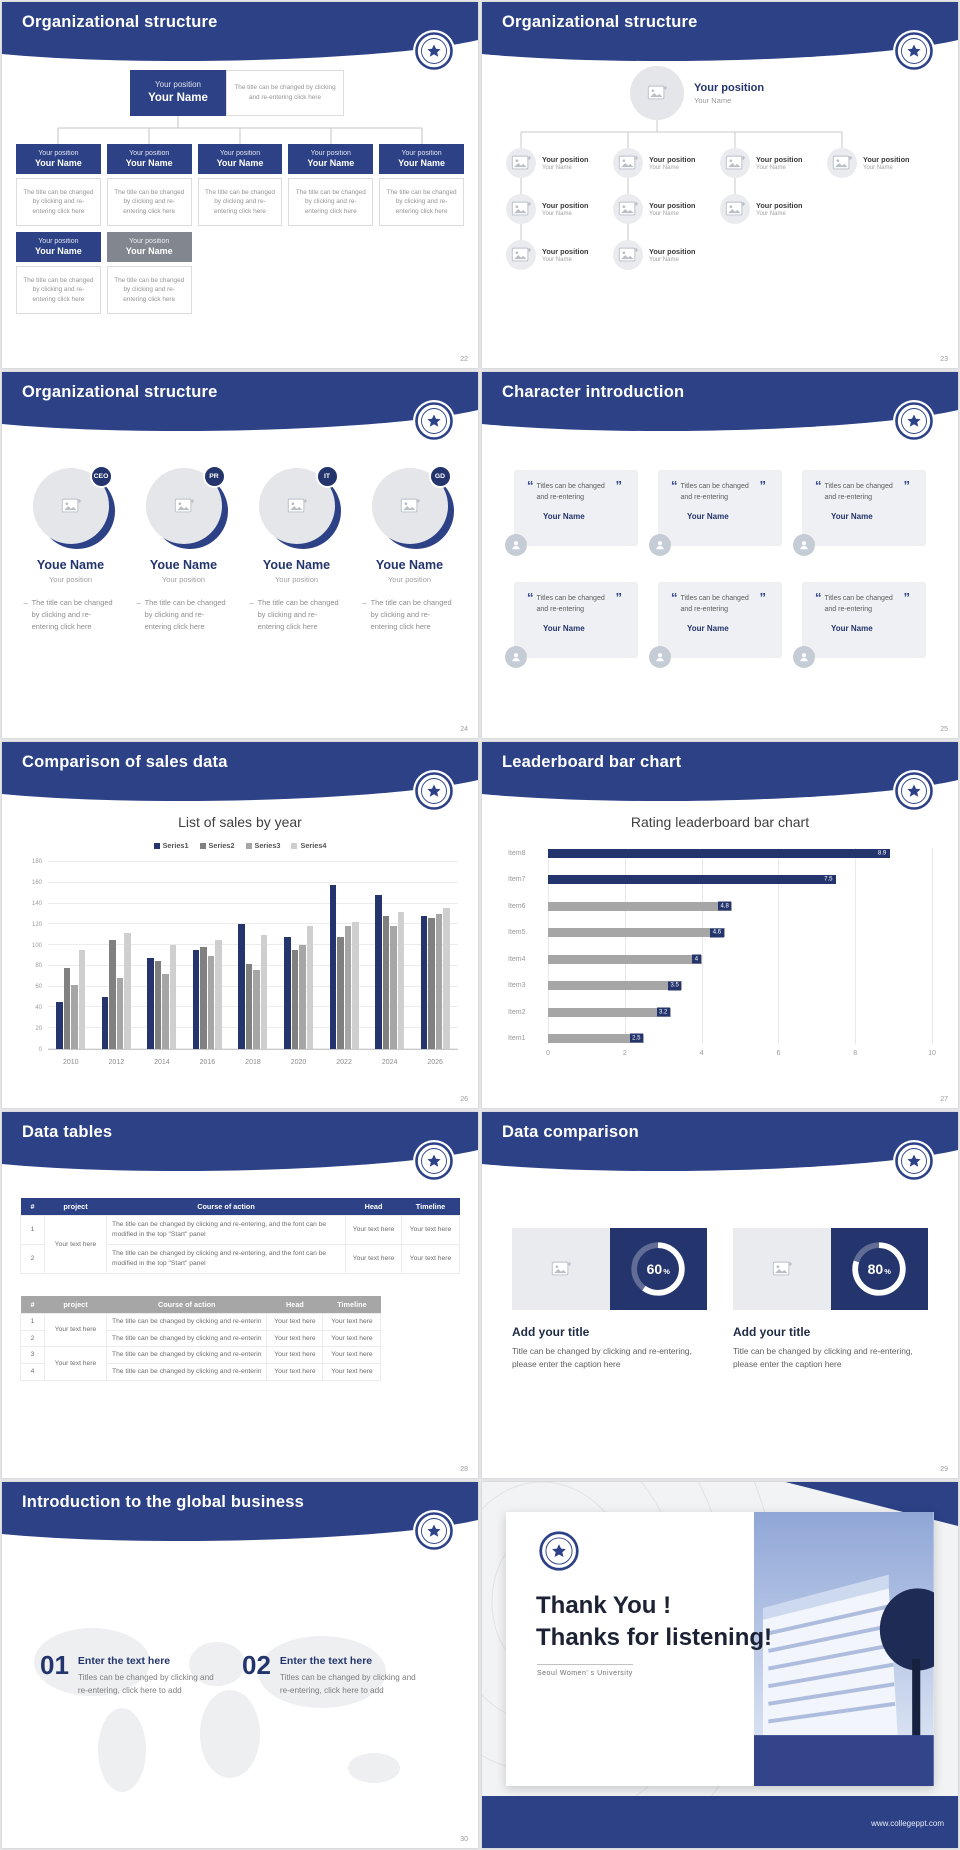 The width and height of the screenshot is (960, 1850). I want to click on category-label: Item7, so click(517, 880).